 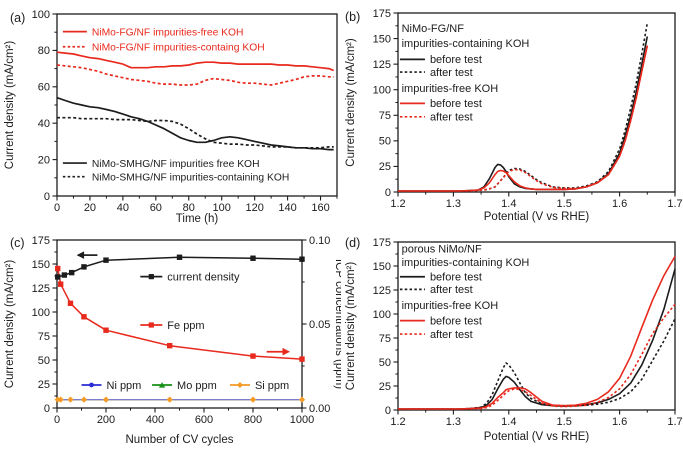 I want to click on legend-label: NiMo-FG/NF impurities-containg KOH, so click(x=178, y=48).